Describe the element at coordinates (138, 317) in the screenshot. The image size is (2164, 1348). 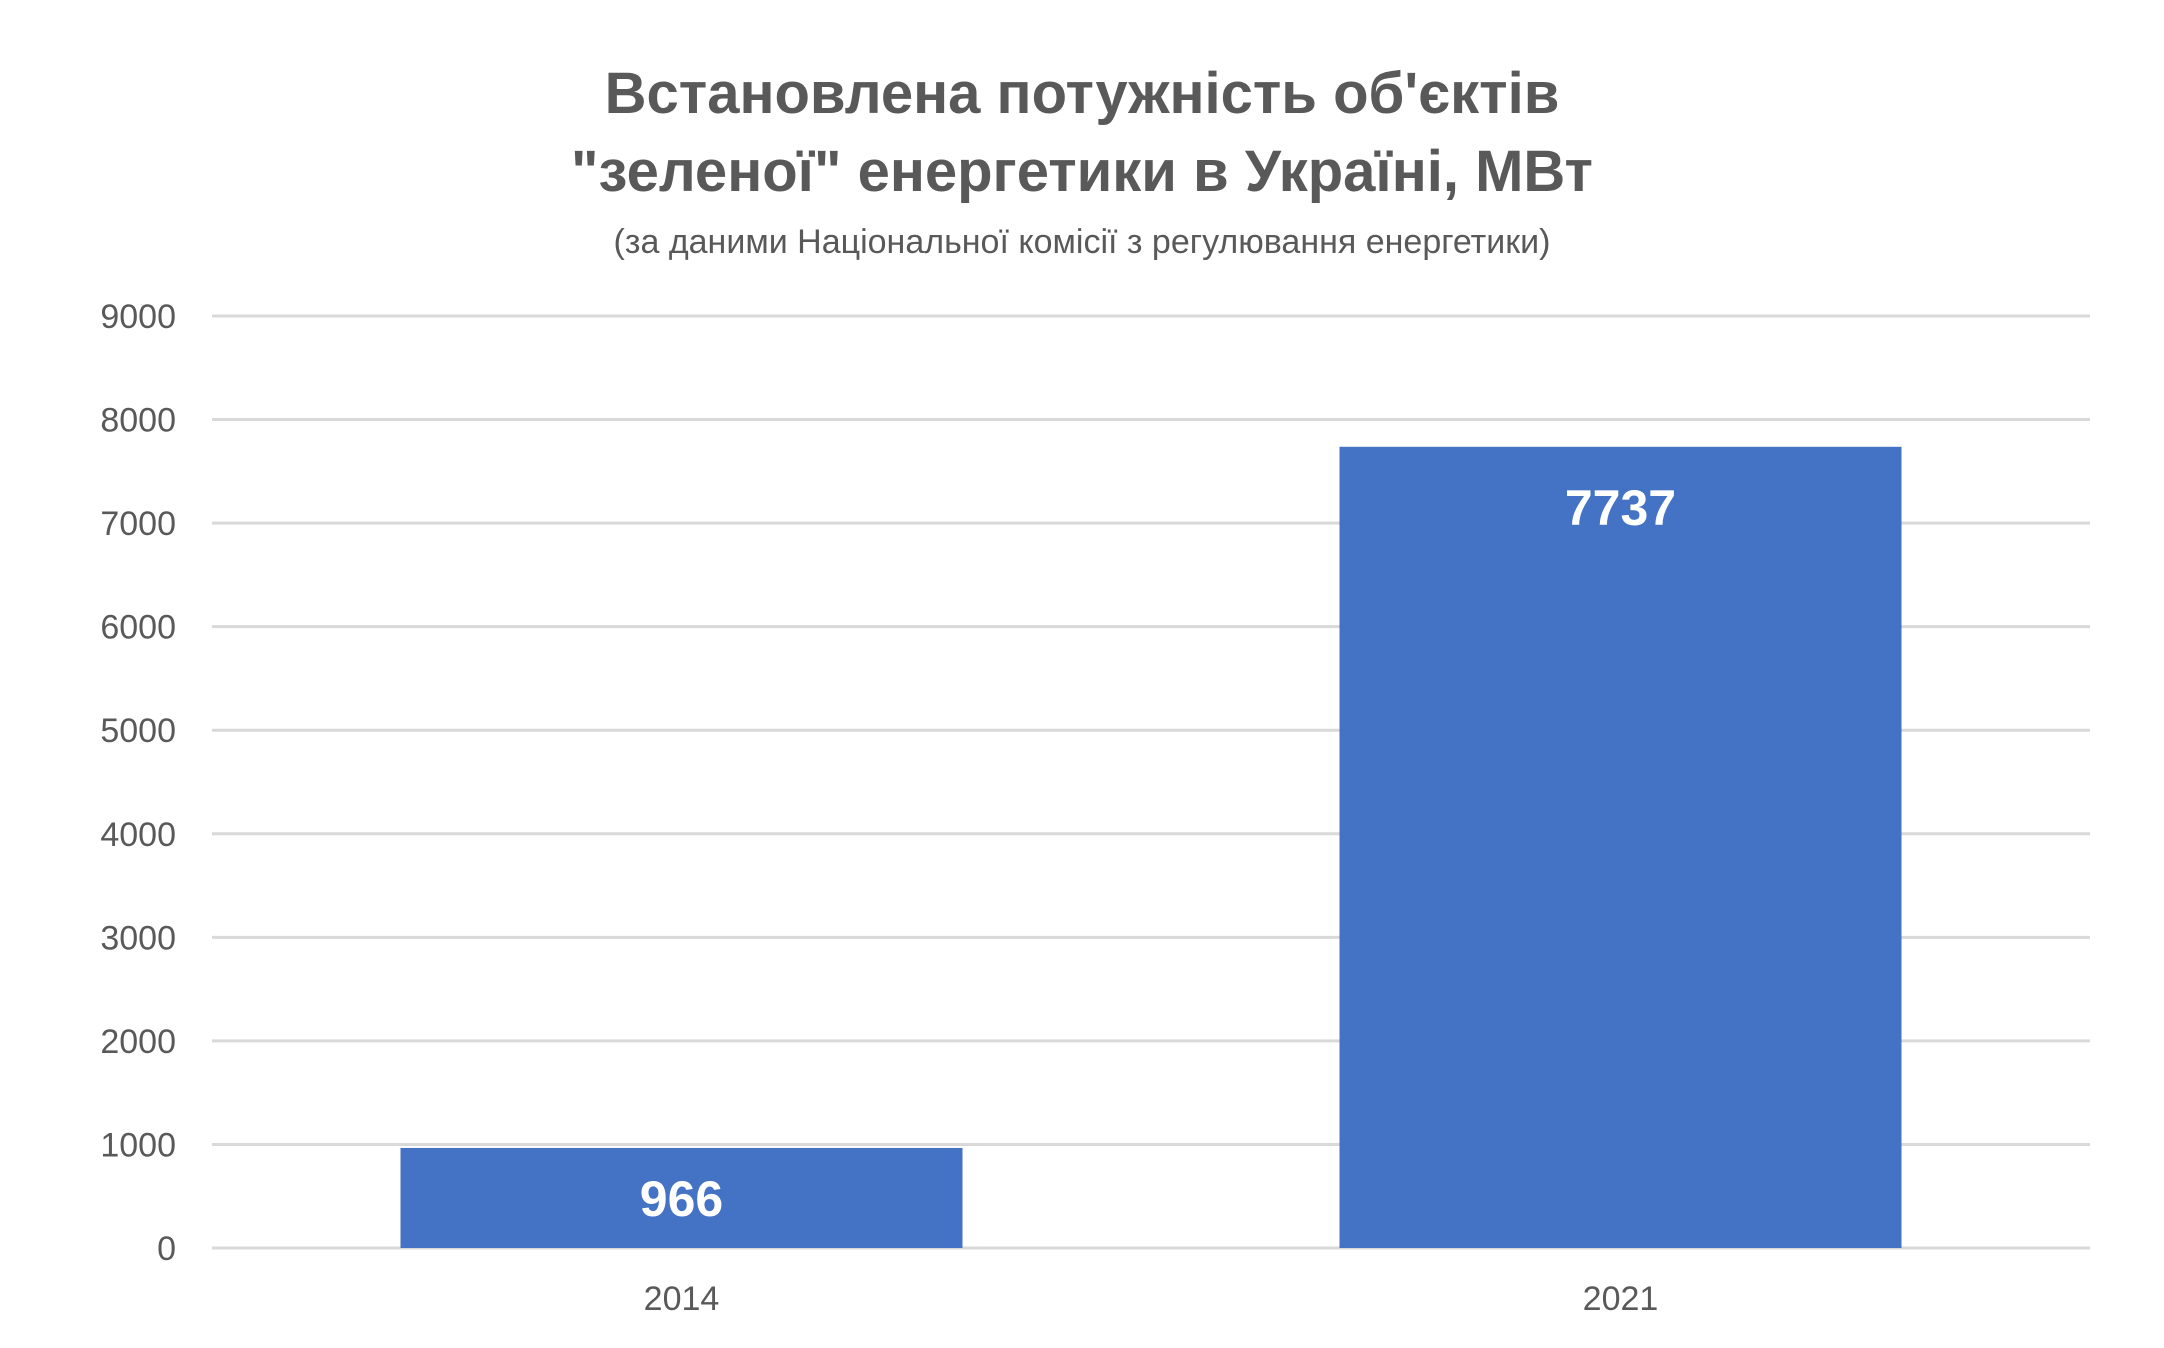
I see `y-tick-label: 9000` at that location.